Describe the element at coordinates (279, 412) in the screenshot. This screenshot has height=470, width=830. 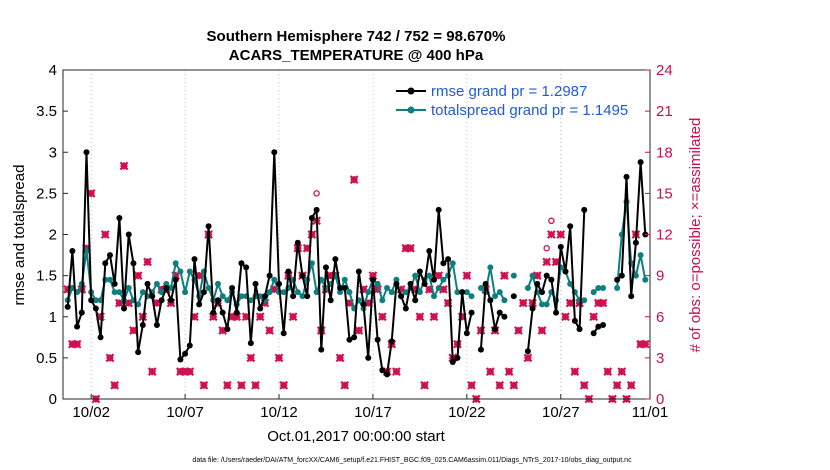
I see `x-tick-label: 10/12` at that location.